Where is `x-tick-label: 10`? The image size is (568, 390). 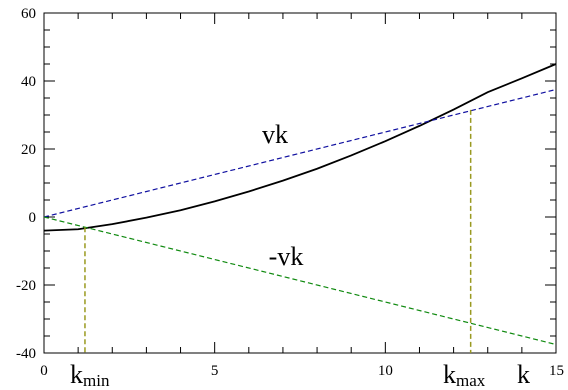
x-tick-label: 10 is located at coordinates (385, 371).